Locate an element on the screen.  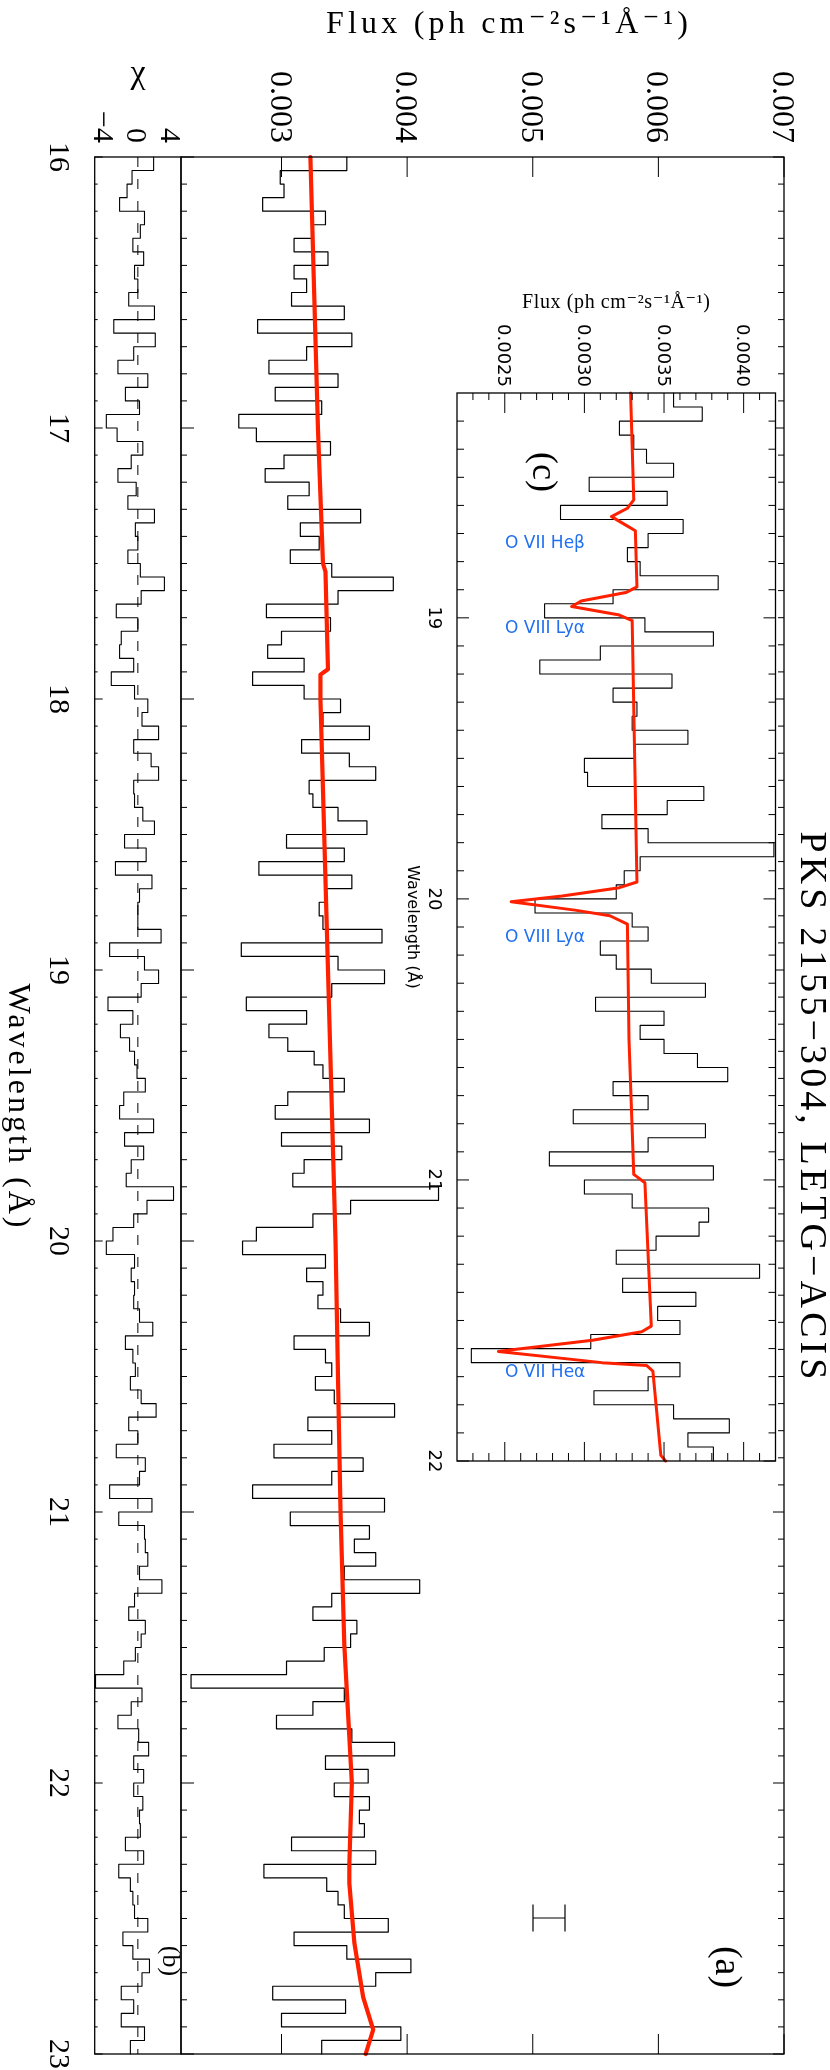
x-tick-label: 0.0030 is located at coordinates (584, 355).